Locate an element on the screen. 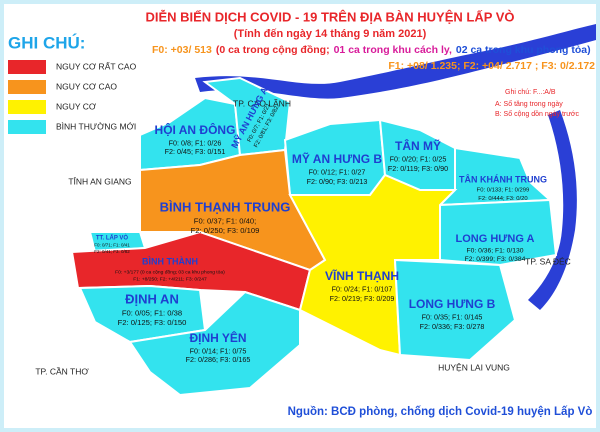 Image resolution: width=600 pixels, height=432 pixels. place-label: TP. CAO LÃNH is located at coordinates (262, 103).